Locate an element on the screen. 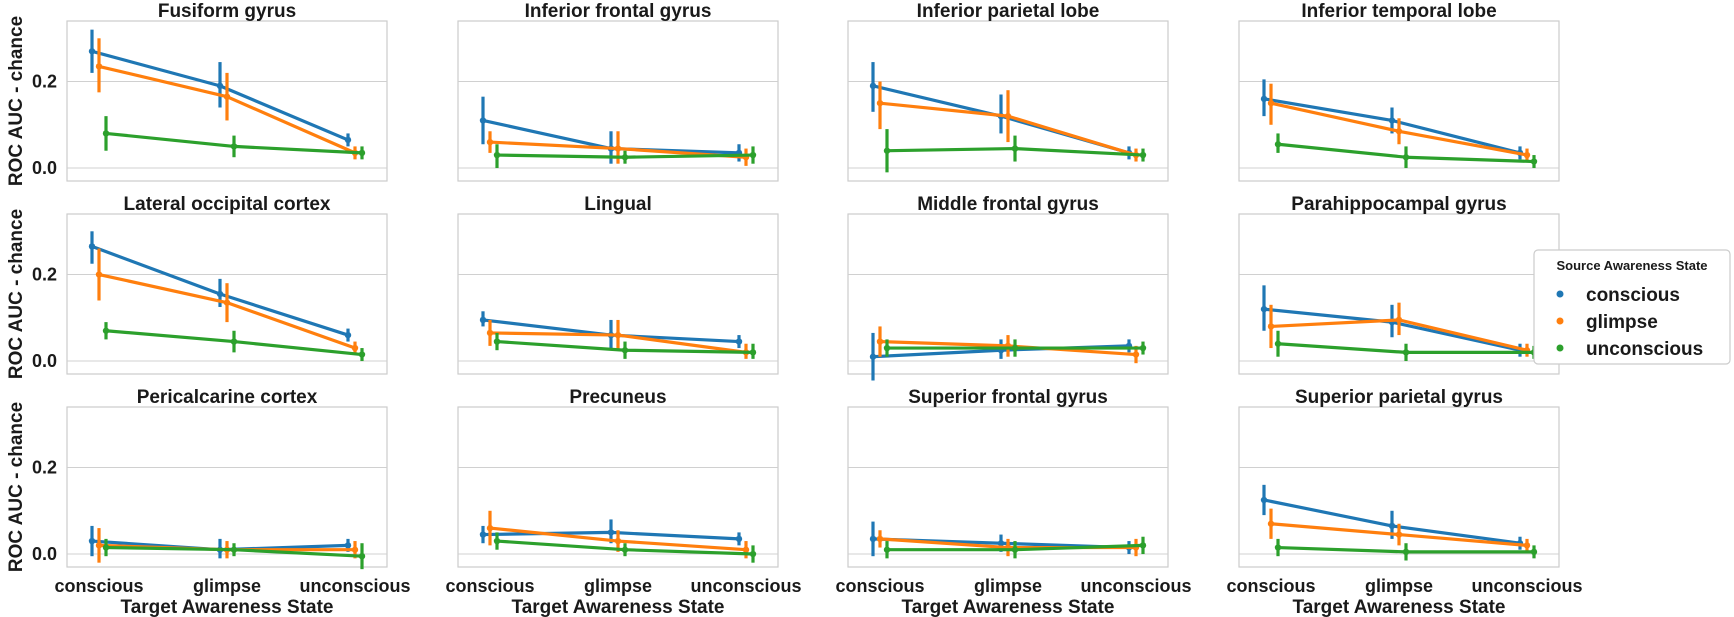 Image resolution: width=1734 pixels, height=617 pixels. panel-8: Parahippocampal gyrus is located at coordinates (1399, 284).